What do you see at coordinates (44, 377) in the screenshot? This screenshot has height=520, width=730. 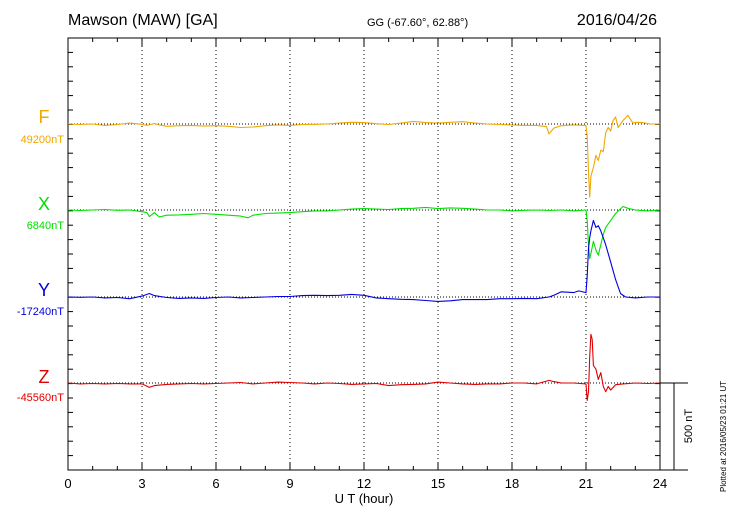 I see `series-name-z: Z` at bounding box center [44, 377].